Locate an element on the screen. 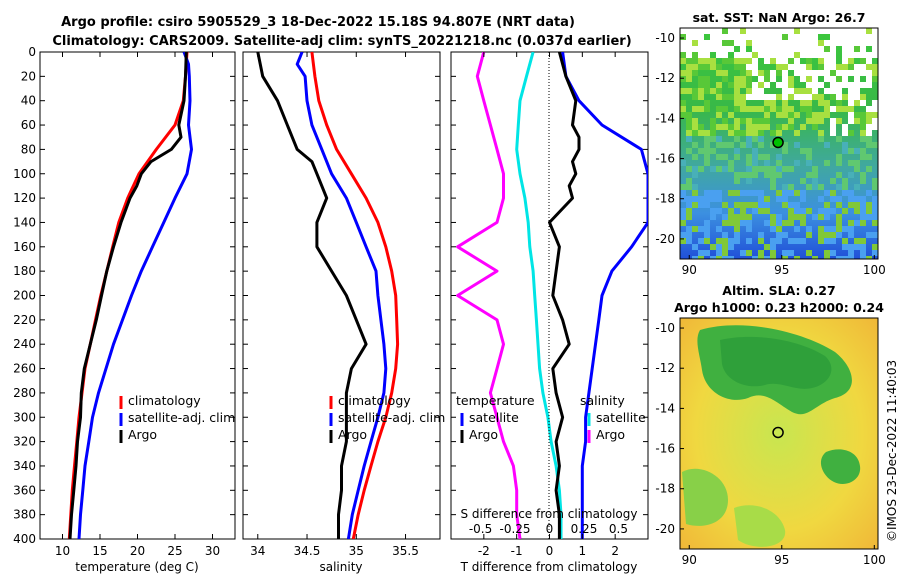  sdiff-tick-labels: -0.5 -0.25 0 0.25 0.5 is located at coordinates (548, 529).